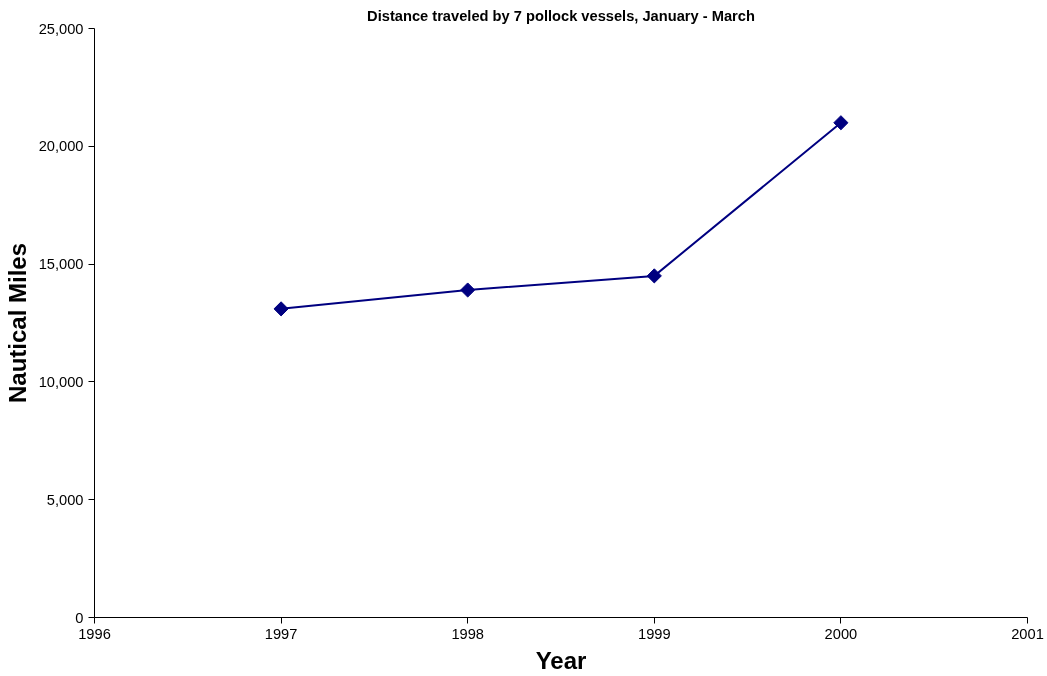 This screenshot has height=676, width=1047. What do you see at coordinates (61, 146) in the screenshot?
I see `y-tick-label: 20,000` at bounding box center [61, 146].